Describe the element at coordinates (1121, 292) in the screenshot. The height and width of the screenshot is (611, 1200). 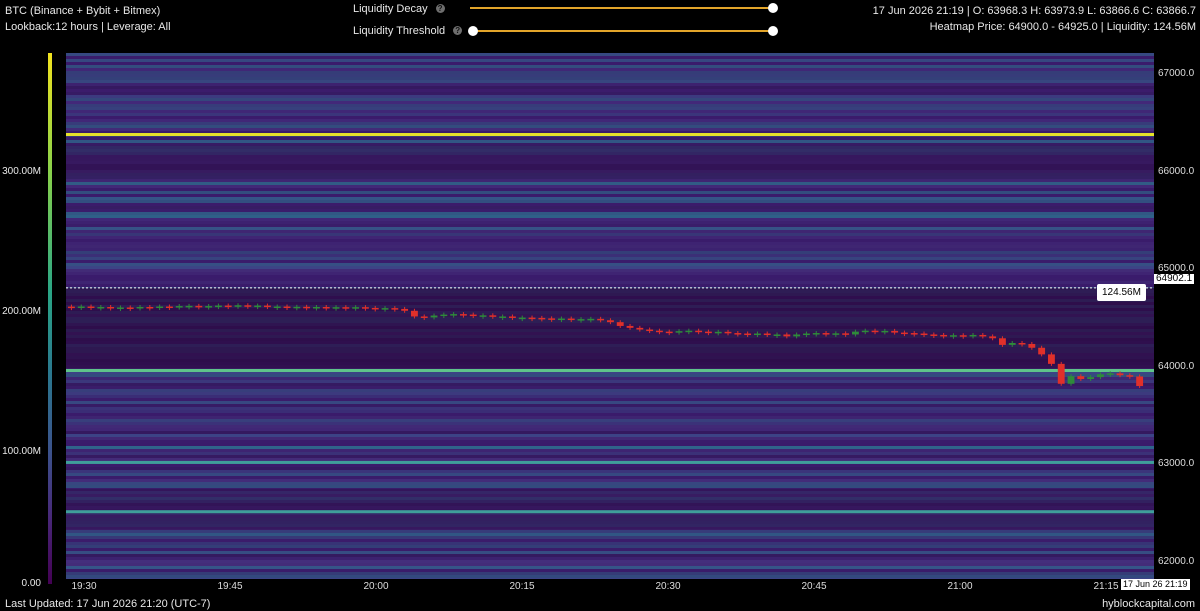
I see `liquidity-tooltip: 124.56M` at that location.